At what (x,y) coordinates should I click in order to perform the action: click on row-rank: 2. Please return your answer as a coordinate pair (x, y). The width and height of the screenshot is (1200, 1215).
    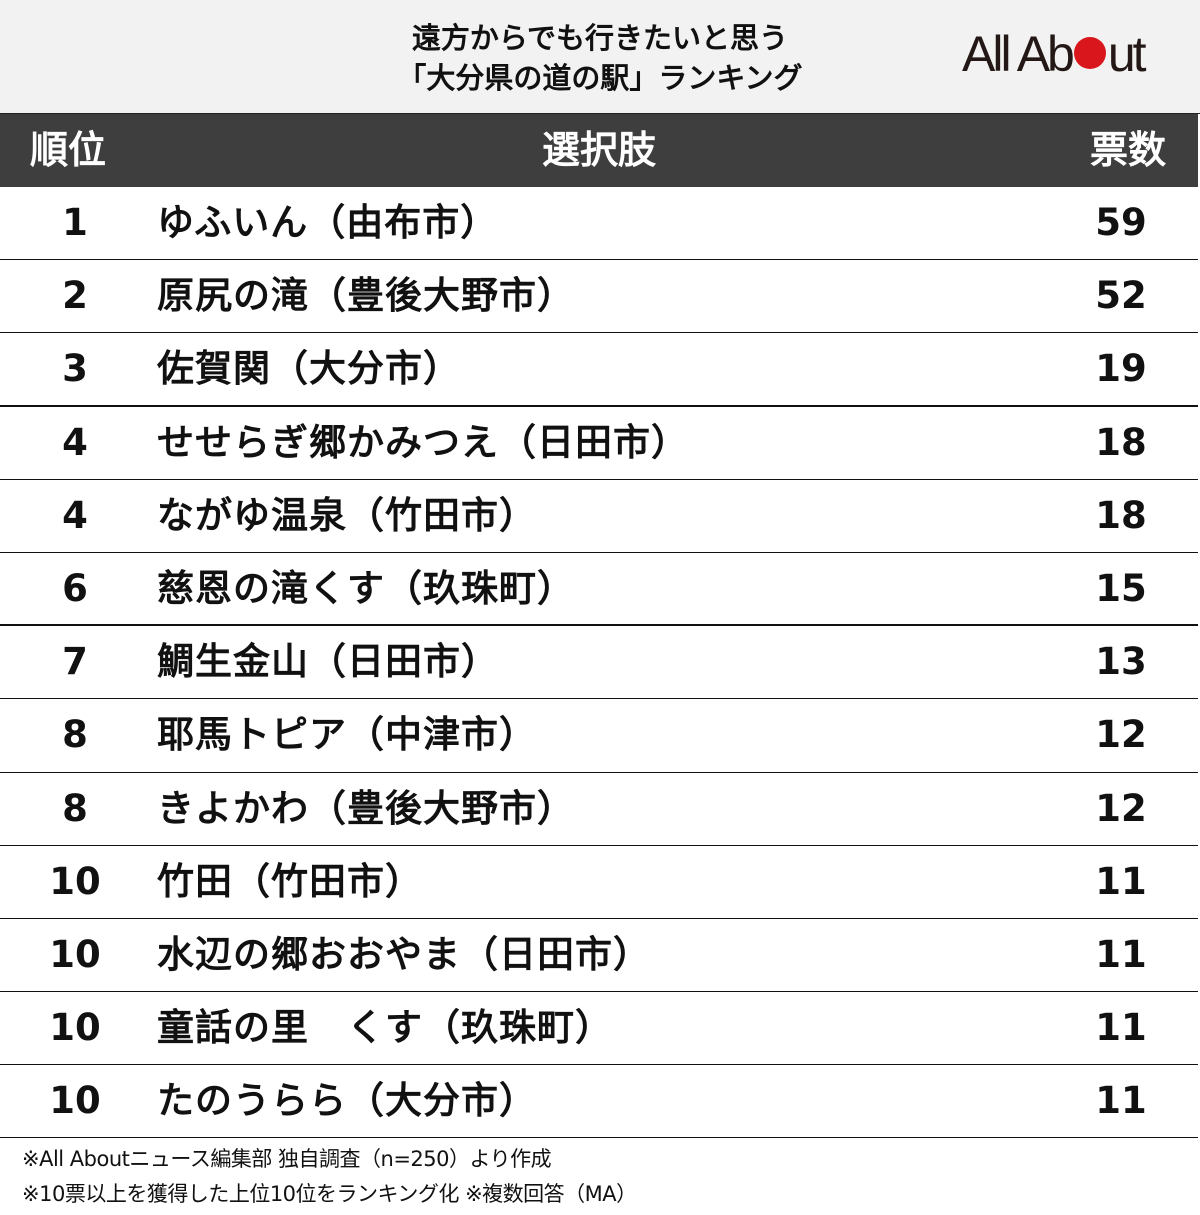
    Looking at the image, I should click on (75, 296).